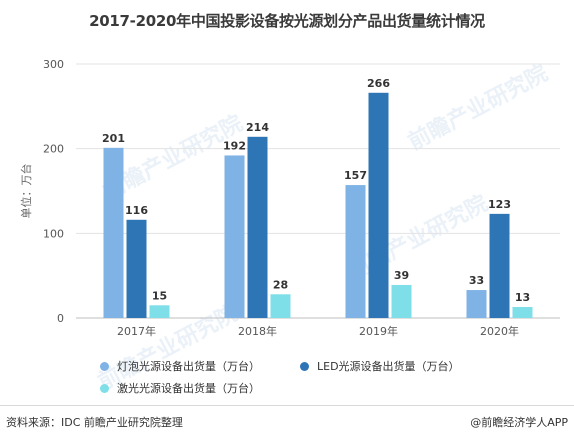  I want to click on data-label: 123, so click(499, 204).